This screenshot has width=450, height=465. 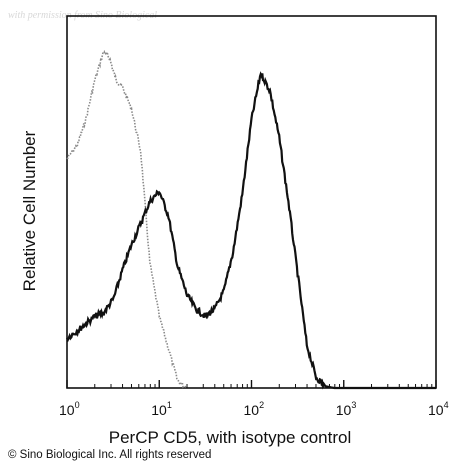 I want to click on x-tick-label: 10², so click(x=254, y=409).